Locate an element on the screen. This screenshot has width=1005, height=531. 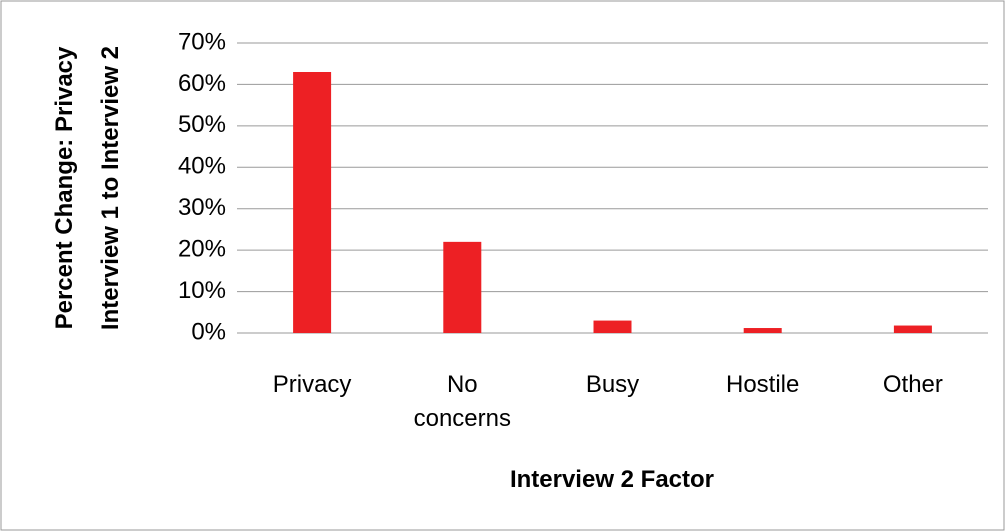
y-tick-label: 50% is located at coordinates (202, 124).